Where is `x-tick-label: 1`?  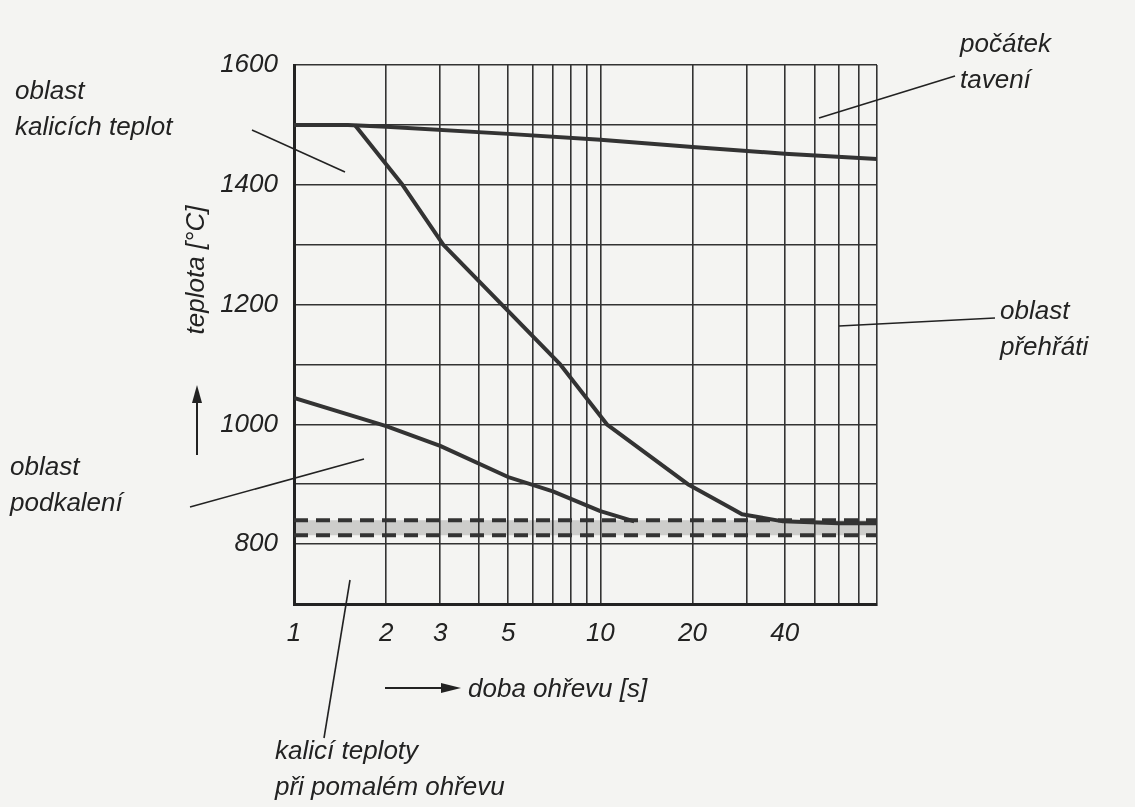
x-tick-label: 1 is located at coordinates (294, 631).